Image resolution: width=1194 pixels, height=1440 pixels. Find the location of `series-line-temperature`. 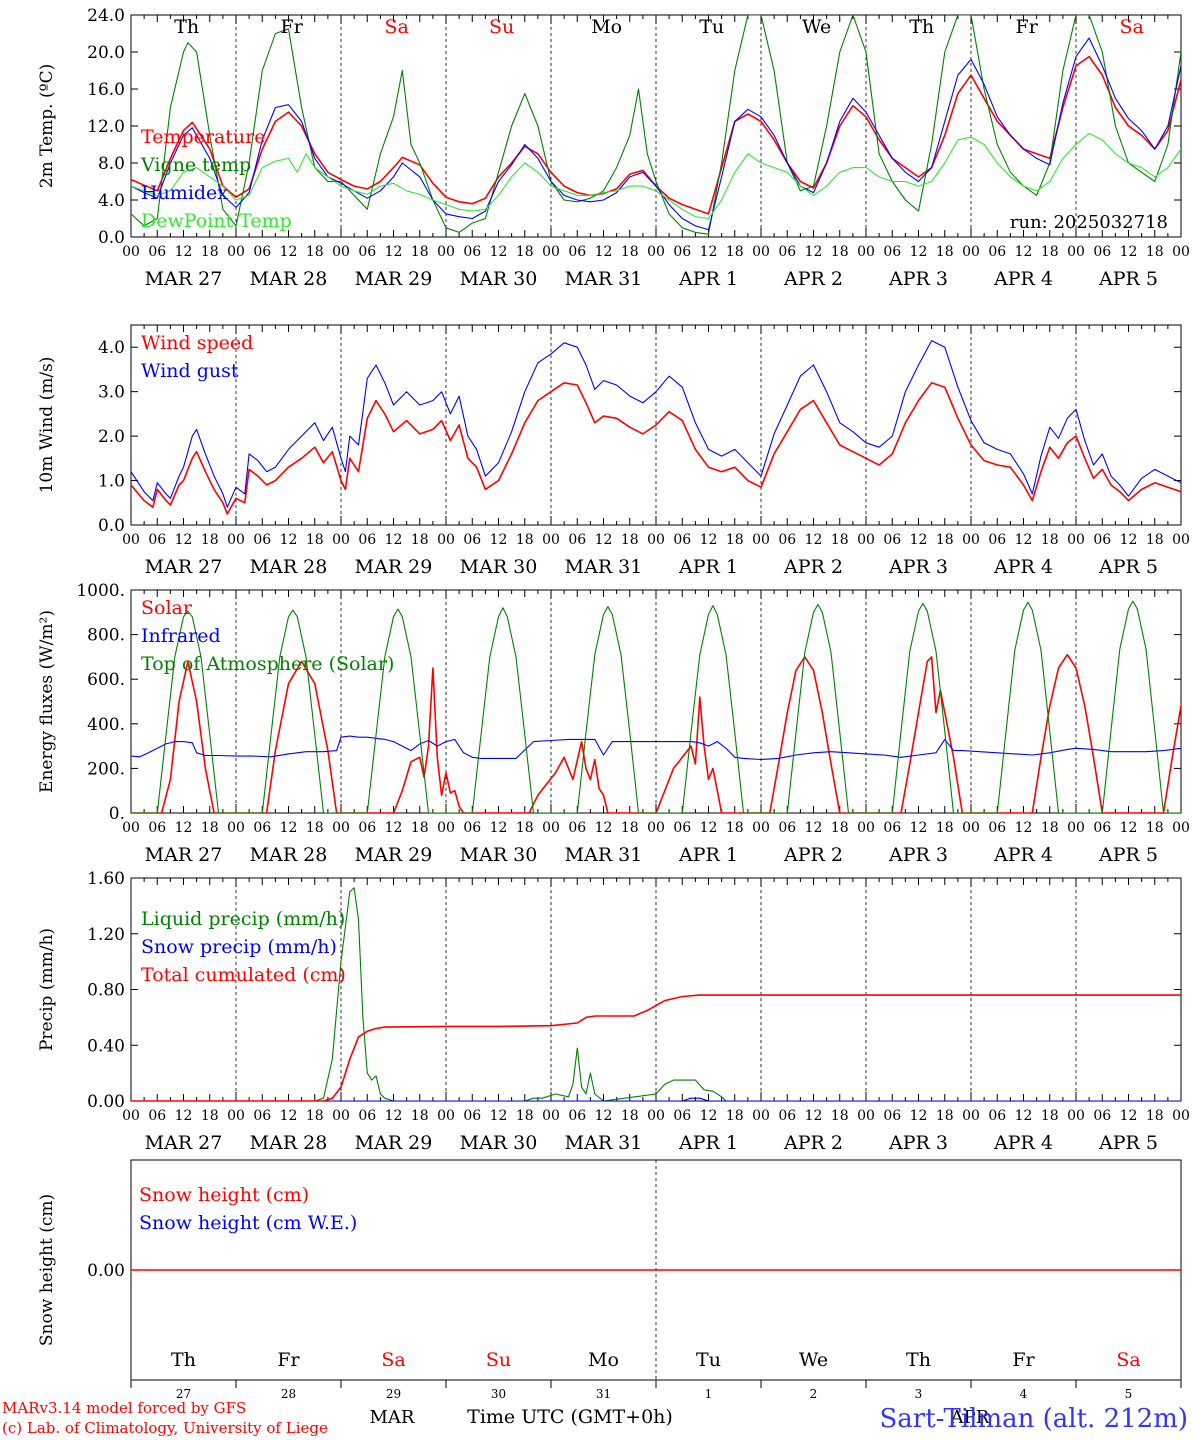

series-line-temperature is located at coordinates (656, 135).